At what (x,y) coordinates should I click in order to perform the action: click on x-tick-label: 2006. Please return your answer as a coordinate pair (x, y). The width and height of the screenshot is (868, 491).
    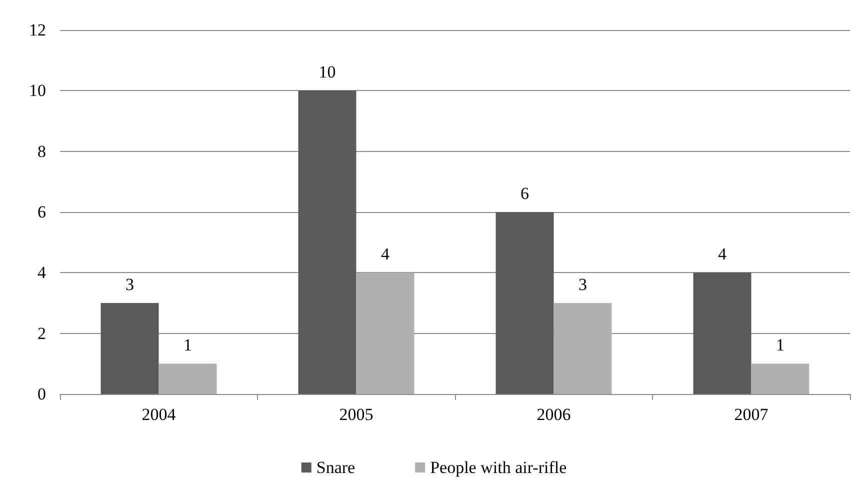
    Looking at the image, I should click on (553, 414).